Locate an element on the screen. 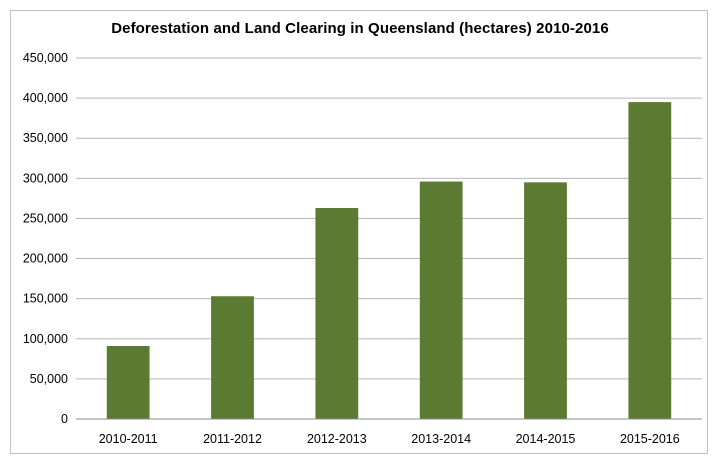 Image resolution: width=720 pixels, height=467 pixels. x-tick-label: 2012-2013 is located at coordinates (337, 439).